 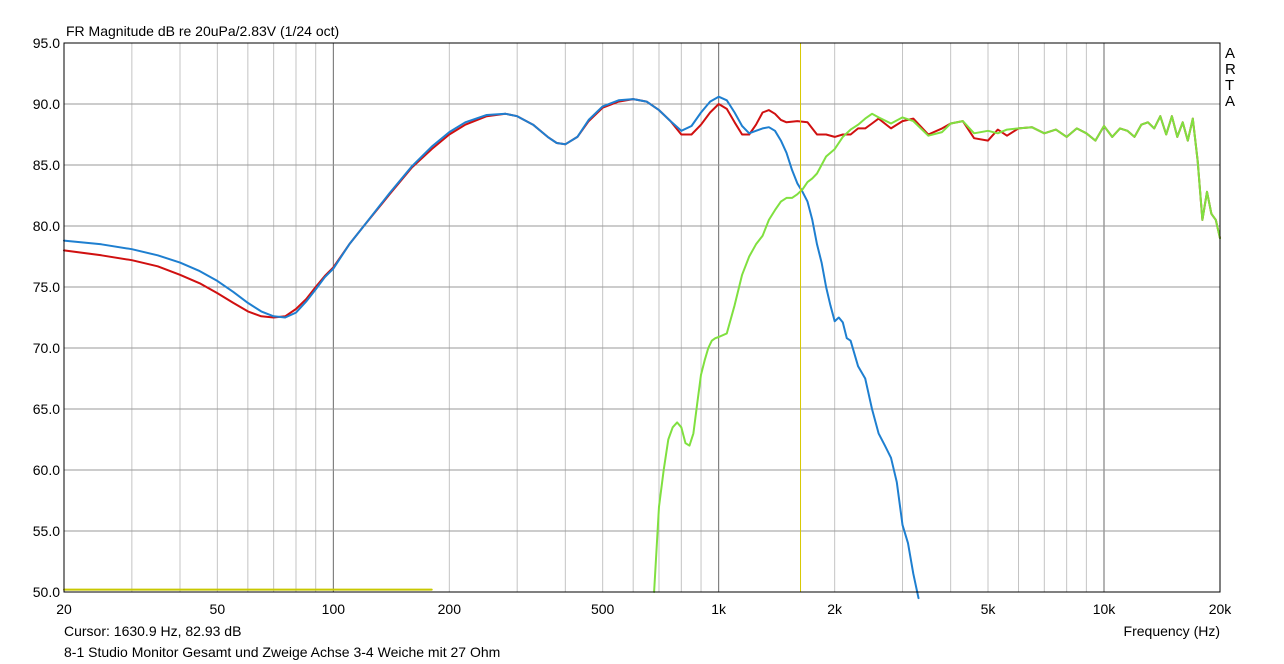 I want to click on x-tick-label: 100, so click(x=334, y=609).